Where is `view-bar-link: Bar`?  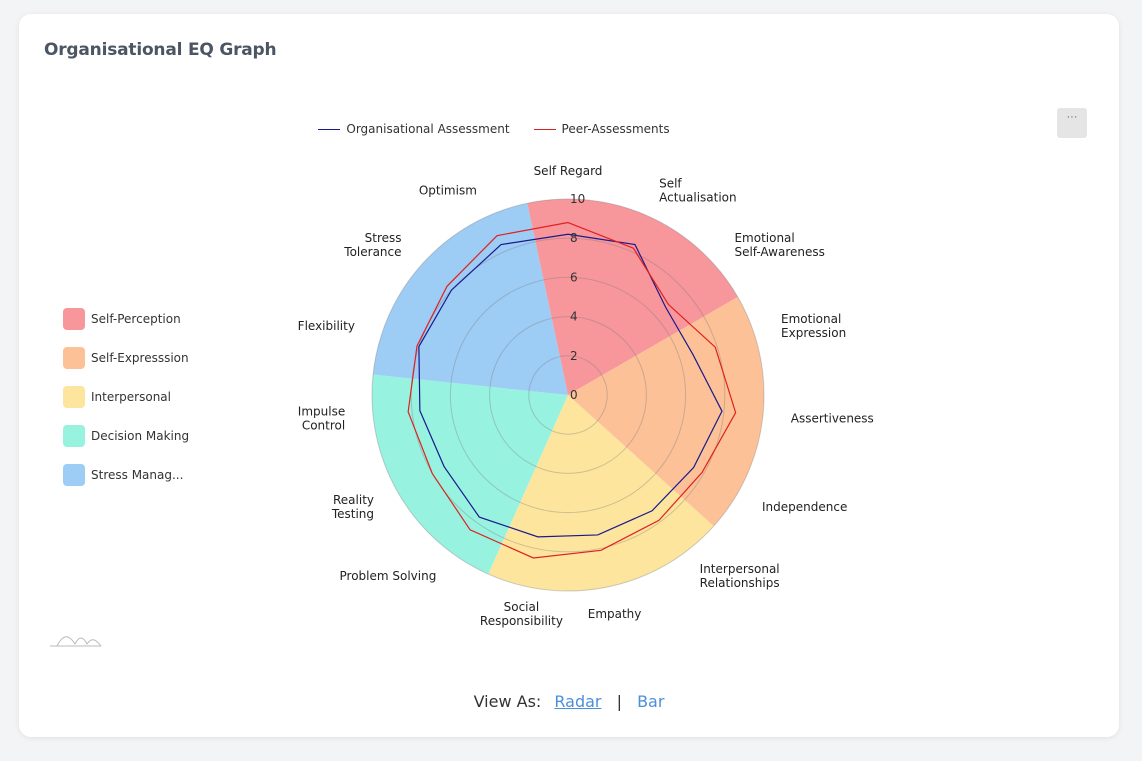
view-bar-link: Bar is located at coordinates (651, 701).